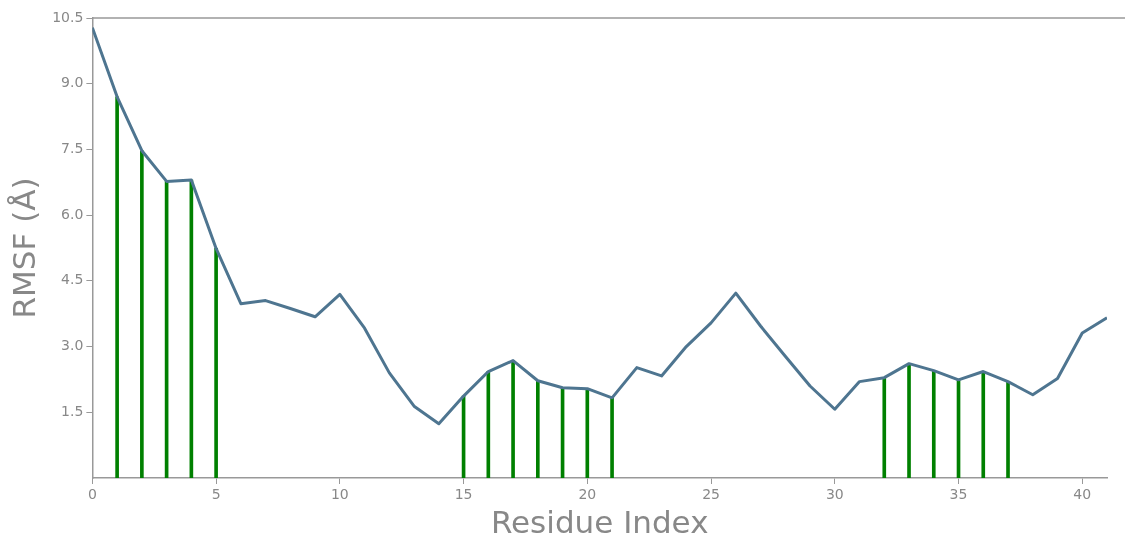 This screenshot has height=552, width=1125. Describe the element at coordinates (92, 494) in the screenshot. I see `x-tick-label: 0` at that location.